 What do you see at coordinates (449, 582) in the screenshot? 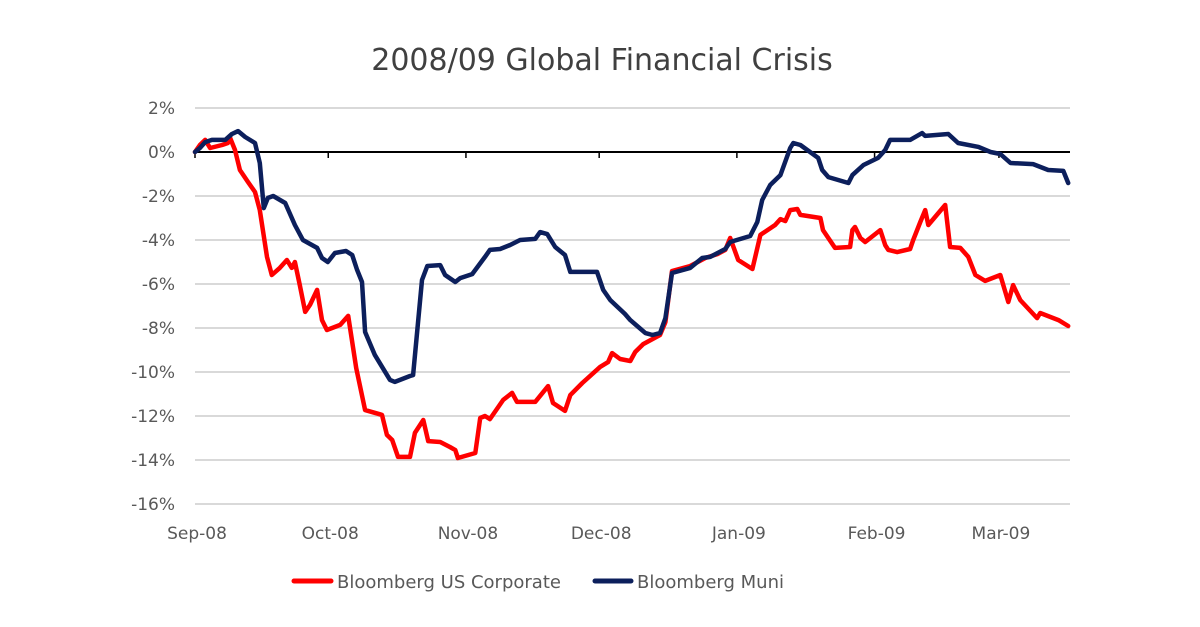
I see `legend-label-corporate: Bloomberg US Corporate` at bounding box center [449, 582].